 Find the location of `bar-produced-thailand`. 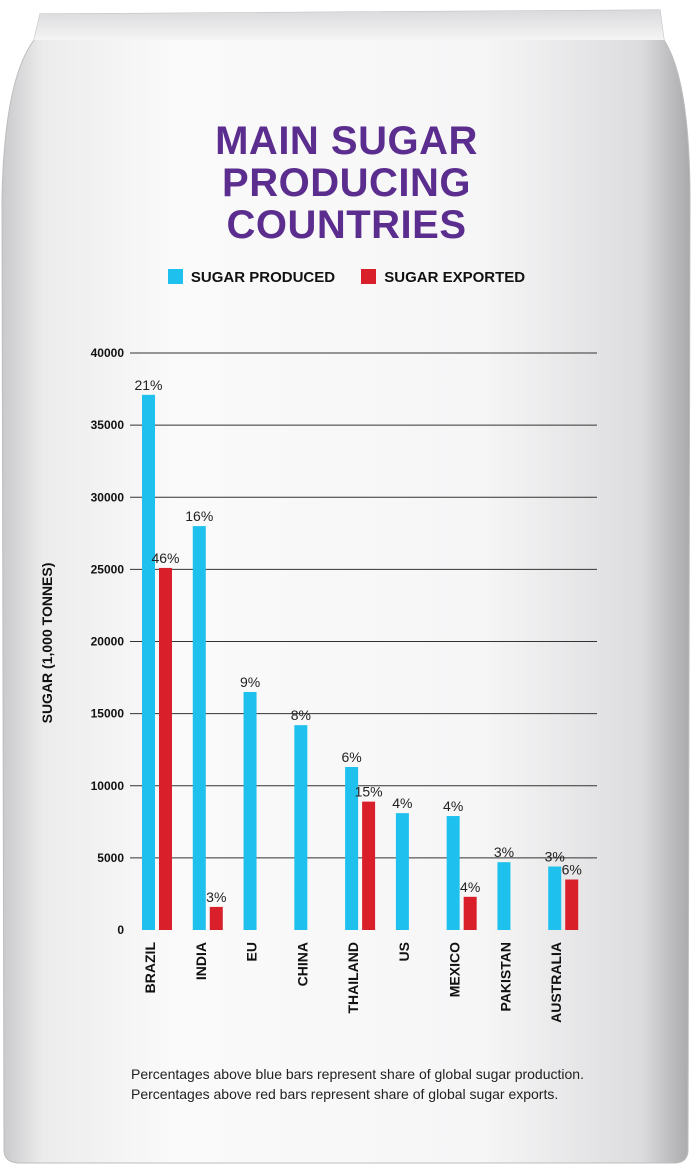

bar-produced-thailand is located at coordinates (352, 848).